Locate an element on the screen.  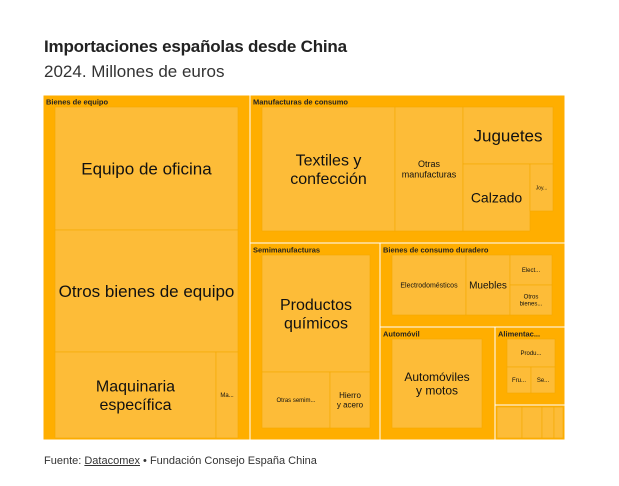
source-suffix: • Fundación Consejo España China is located at coordinates (228, 461).